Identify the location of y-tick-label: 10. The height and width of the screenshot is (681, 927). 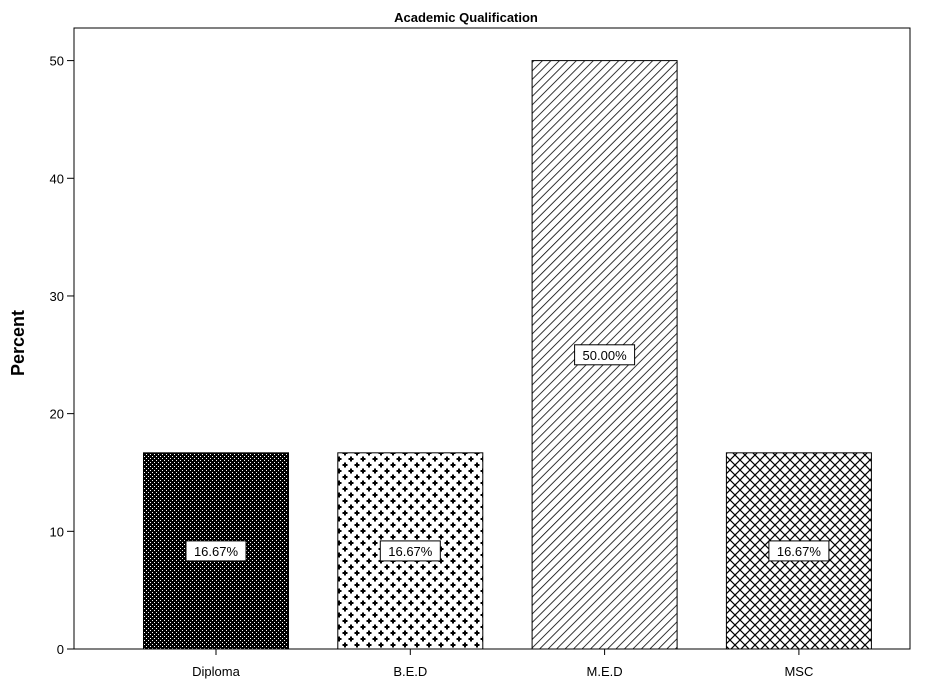
(57, 531).